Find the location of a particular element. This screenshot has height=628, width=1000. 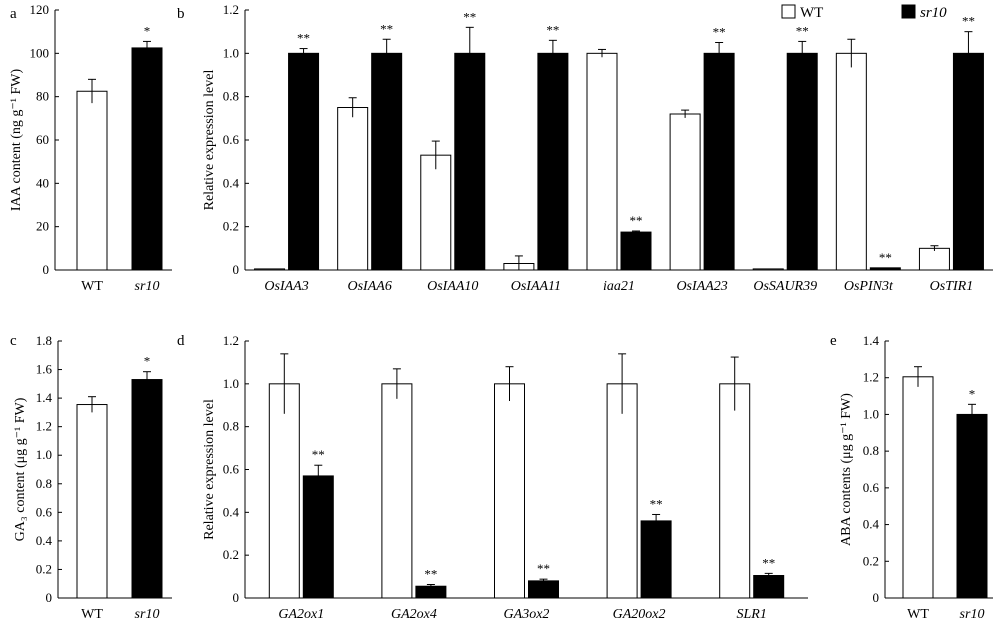

y-tick-label: 60 is located at coordinates (42, 139).